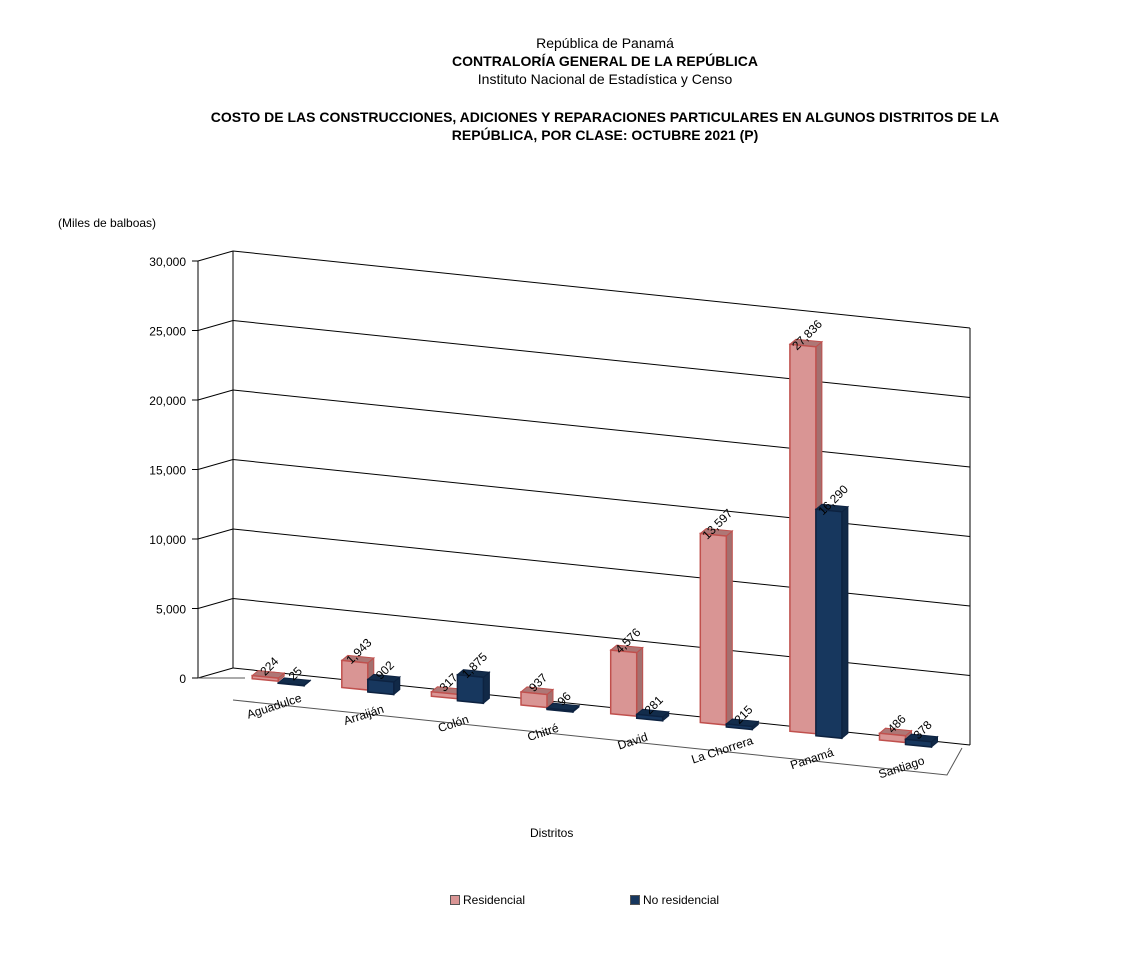  Describe the element at coordinates (265, 678) in the screenshot. I see `bar-residencial-aguadulce` at that location.